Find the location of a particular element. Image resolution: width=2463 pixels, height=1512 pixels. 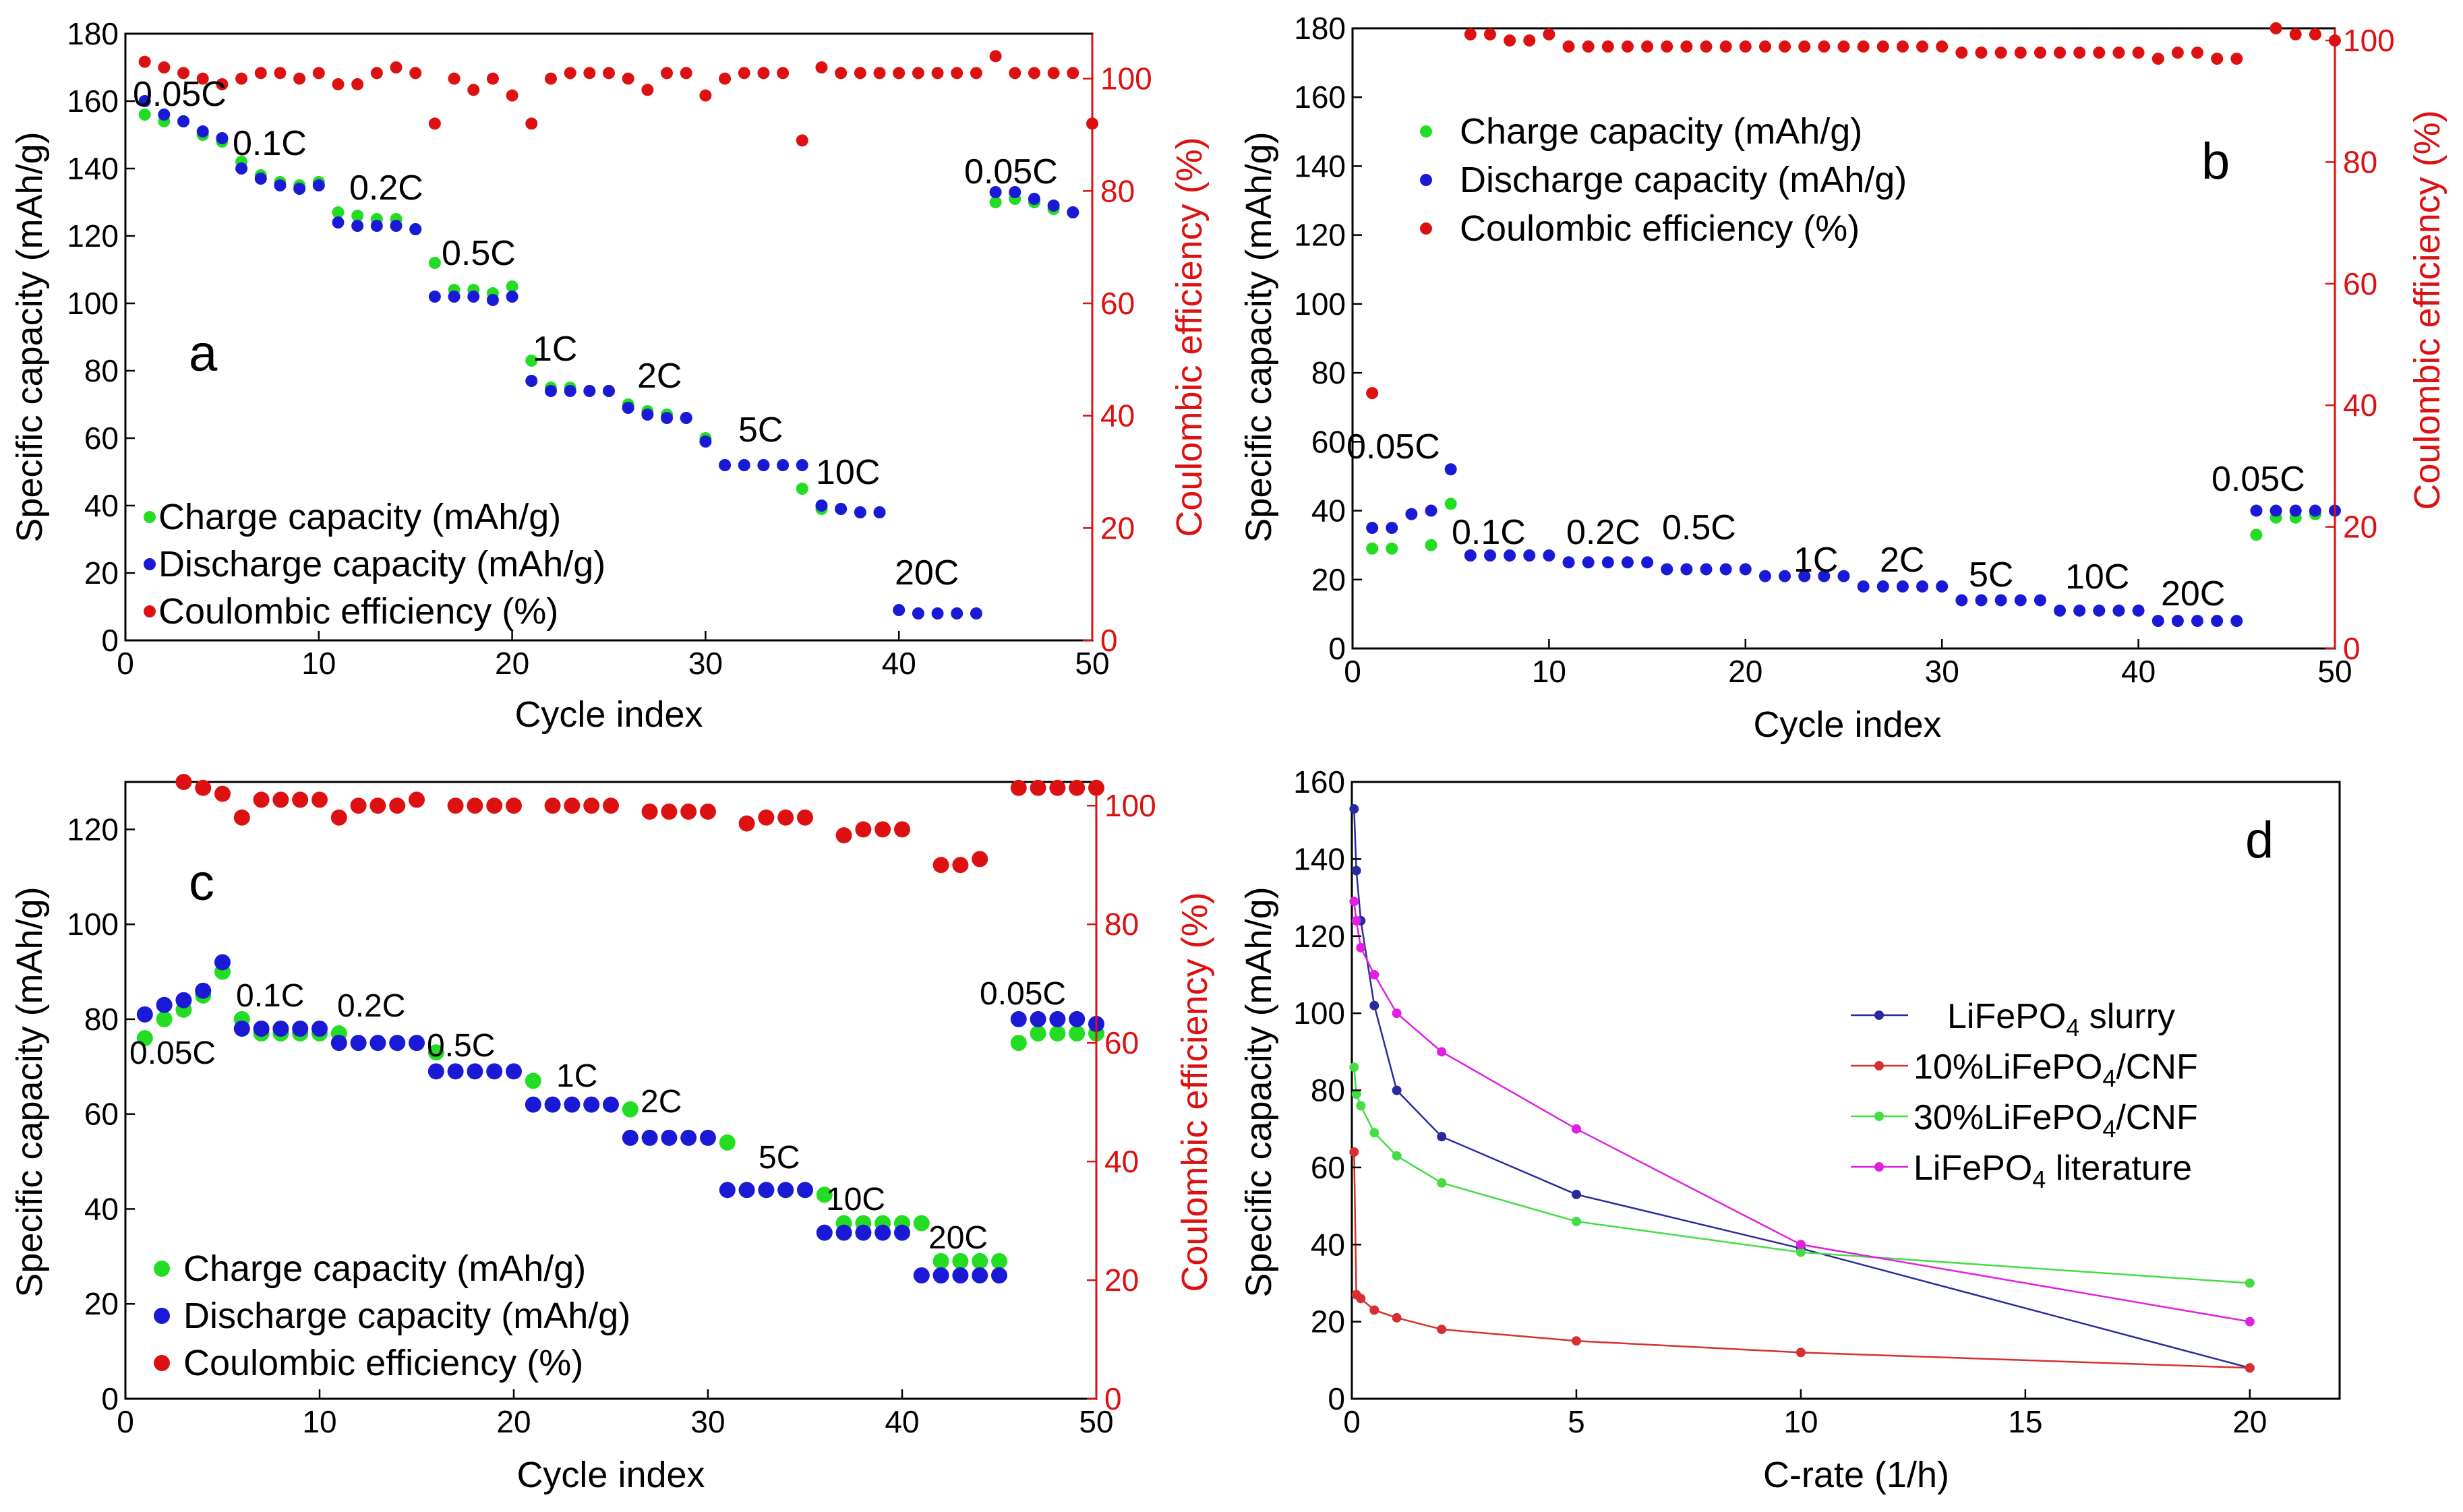

panel-b-y2tick-label: 100 is located at coordinates (2369, 40).